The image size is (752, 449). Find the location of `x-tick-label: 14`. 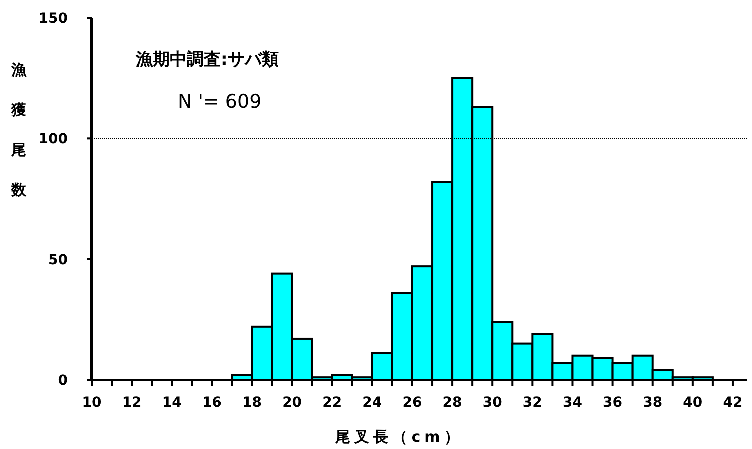

x-tick-label: 14 is located at coordinates (172, 403).